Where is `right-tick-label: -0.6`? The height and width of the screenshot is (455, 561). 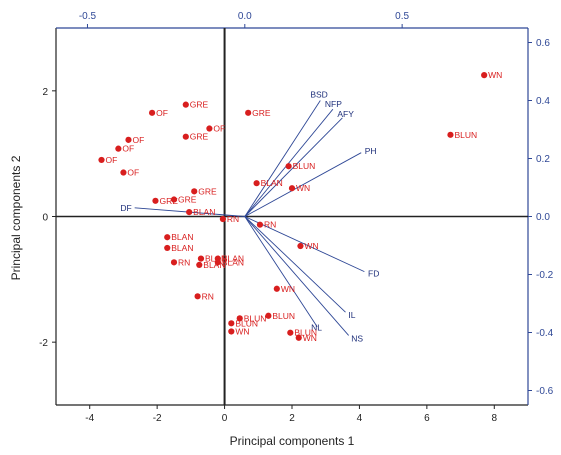
right-tick-label: -0.6 is located at coordinates (545, 391).